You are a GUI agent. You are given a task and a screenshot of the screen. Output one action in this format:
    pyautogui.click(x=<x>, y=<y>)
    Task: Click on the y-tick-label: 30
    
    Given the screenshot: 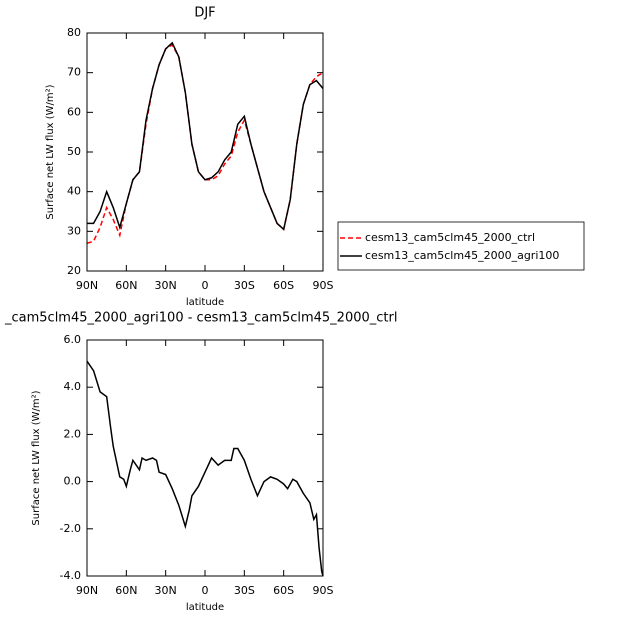 What is the action you would take?
    pyautogui.click(x=74, y=230)
    